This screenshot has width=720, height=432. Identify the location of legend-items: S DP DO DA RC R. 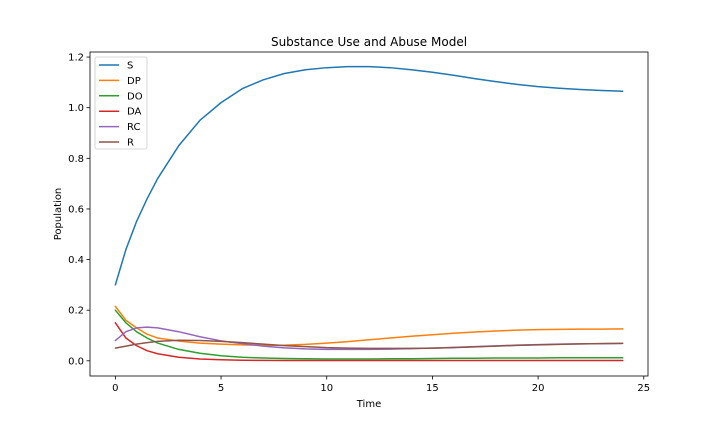
(121, 105).